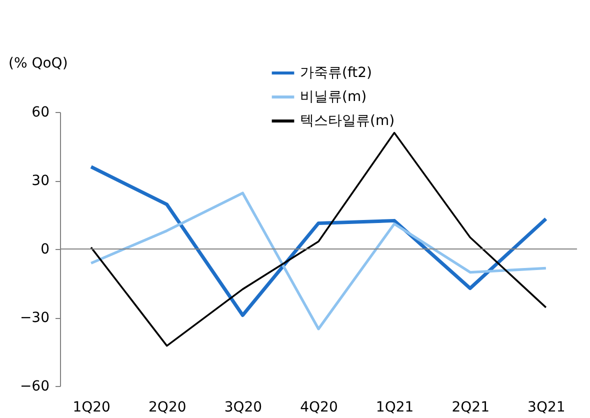 This screenshot has width=590, height=418. I want to click on legend-label: 가죽류(ft2), so click(336, 73).